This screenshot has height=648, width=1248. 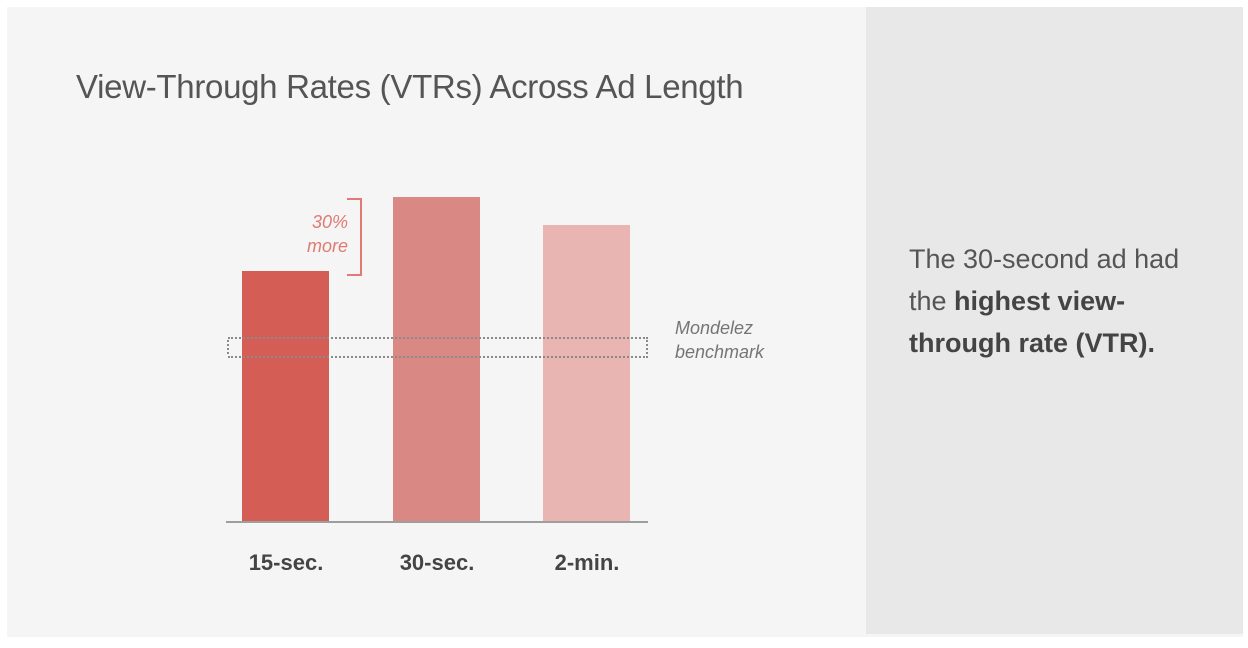 I want to click on benchmark-edge-right, so click(x=647, y=347).